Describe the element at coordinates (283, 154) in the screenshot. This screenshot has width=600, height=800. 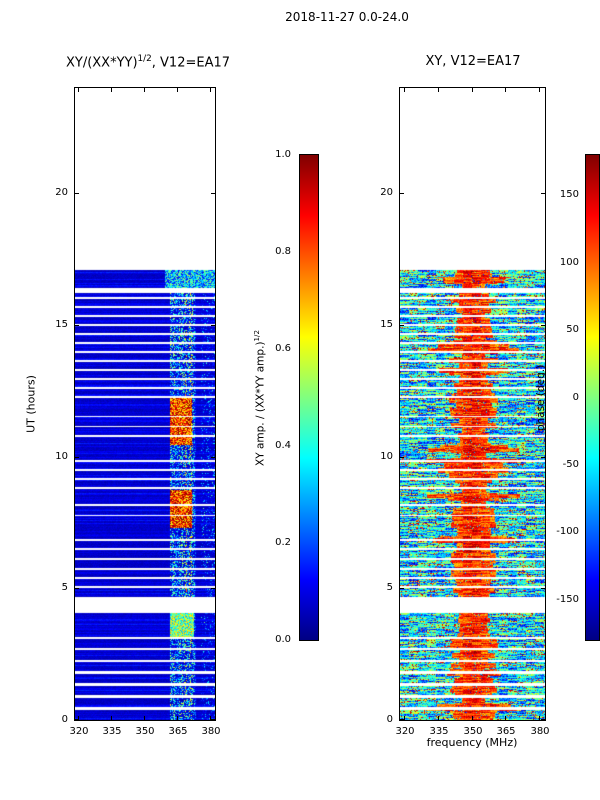
I see `colorbar-tick-label: 1.0` at that location.